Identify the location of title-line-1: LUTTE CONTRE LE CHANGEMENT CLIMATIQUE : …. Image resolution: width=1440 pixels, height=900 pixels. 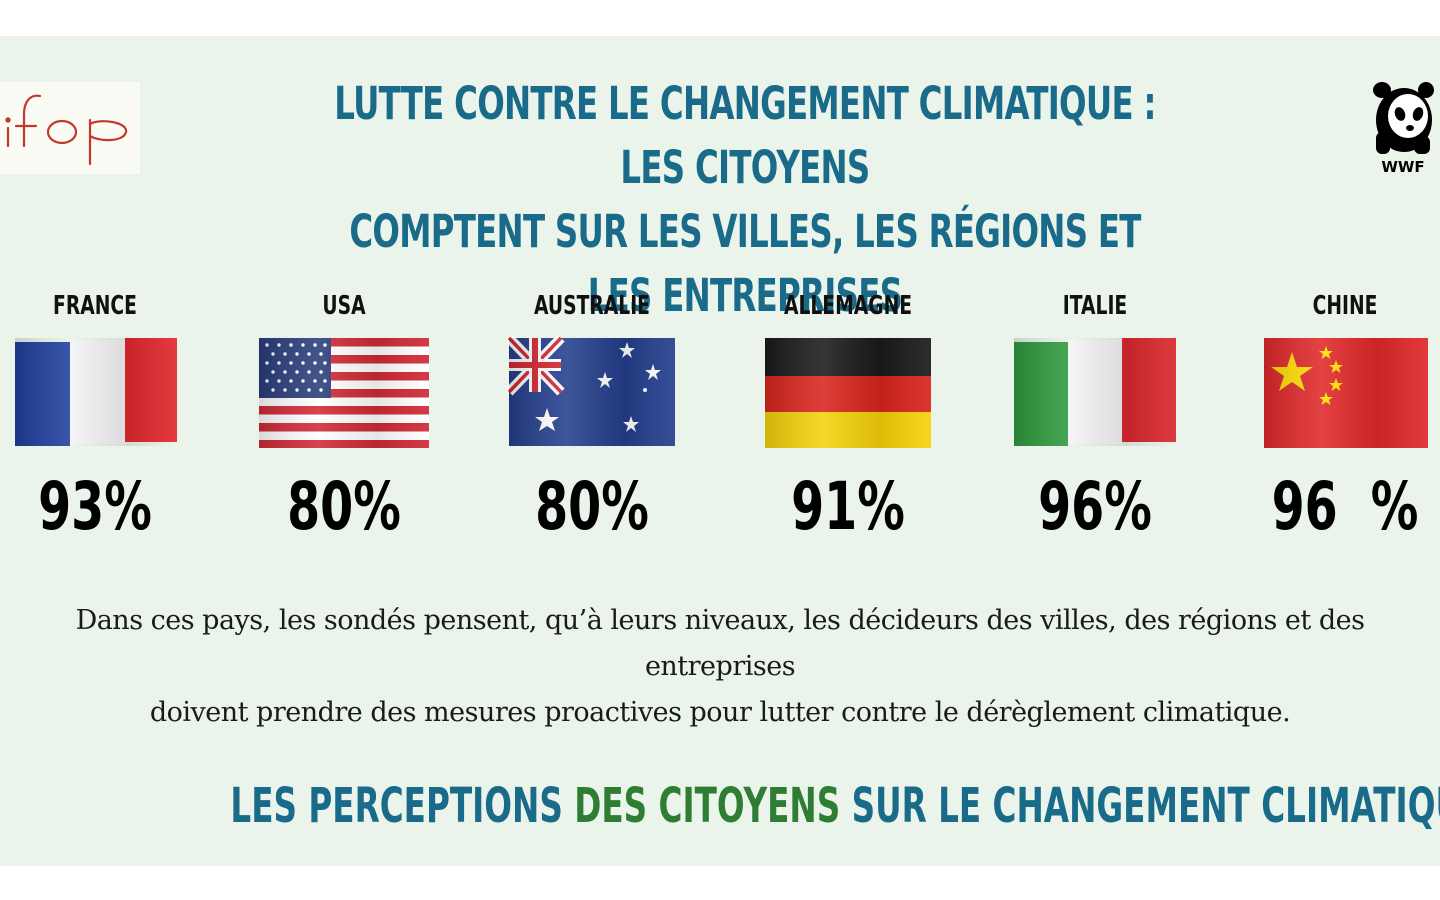
(745, 135).